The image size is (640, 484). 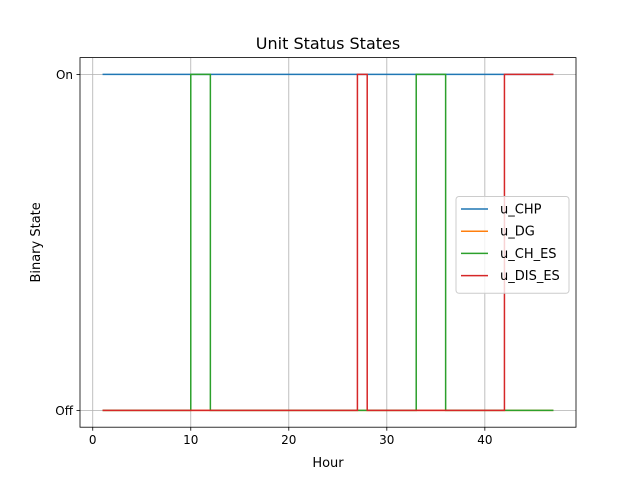 What do you see at coordinates (517, 232) in the screenshot?
I see `legend-label: u_DG` at bounding box center [517, 232].